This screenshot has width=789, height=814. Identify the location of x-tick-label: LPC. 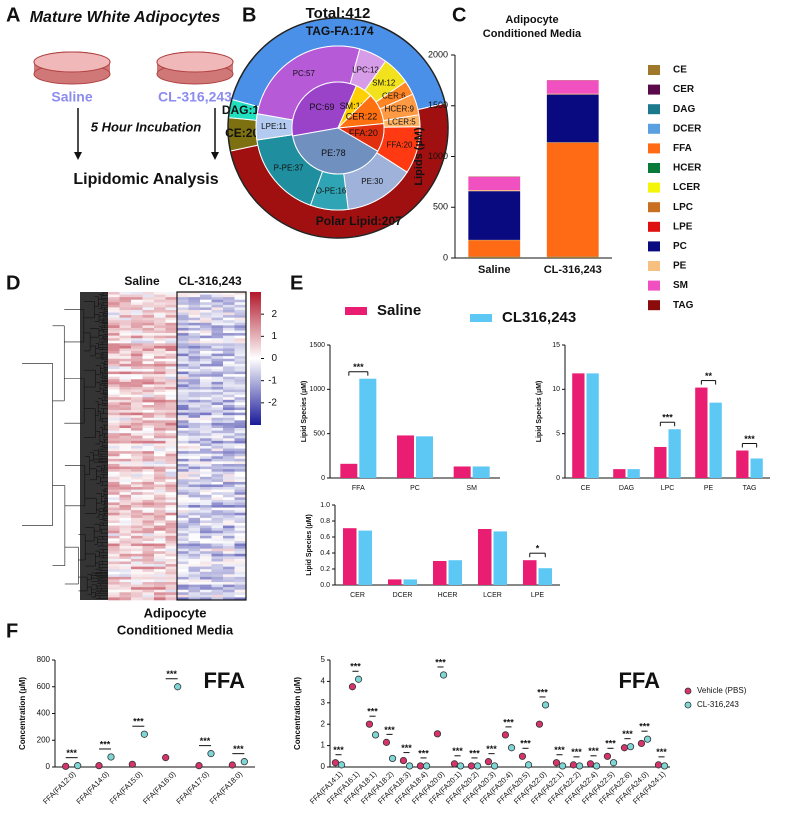
(668, 488).